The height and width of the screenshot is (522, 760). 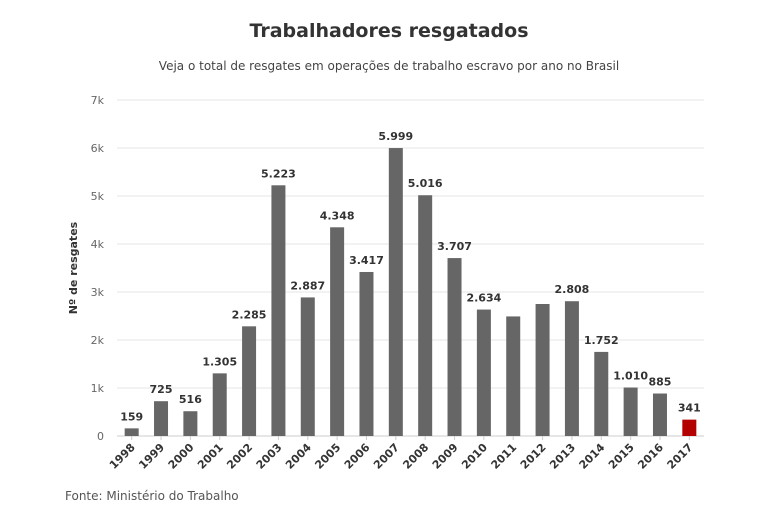 I want to click on y-tick-label: 7k, so click(x=98, y=100).